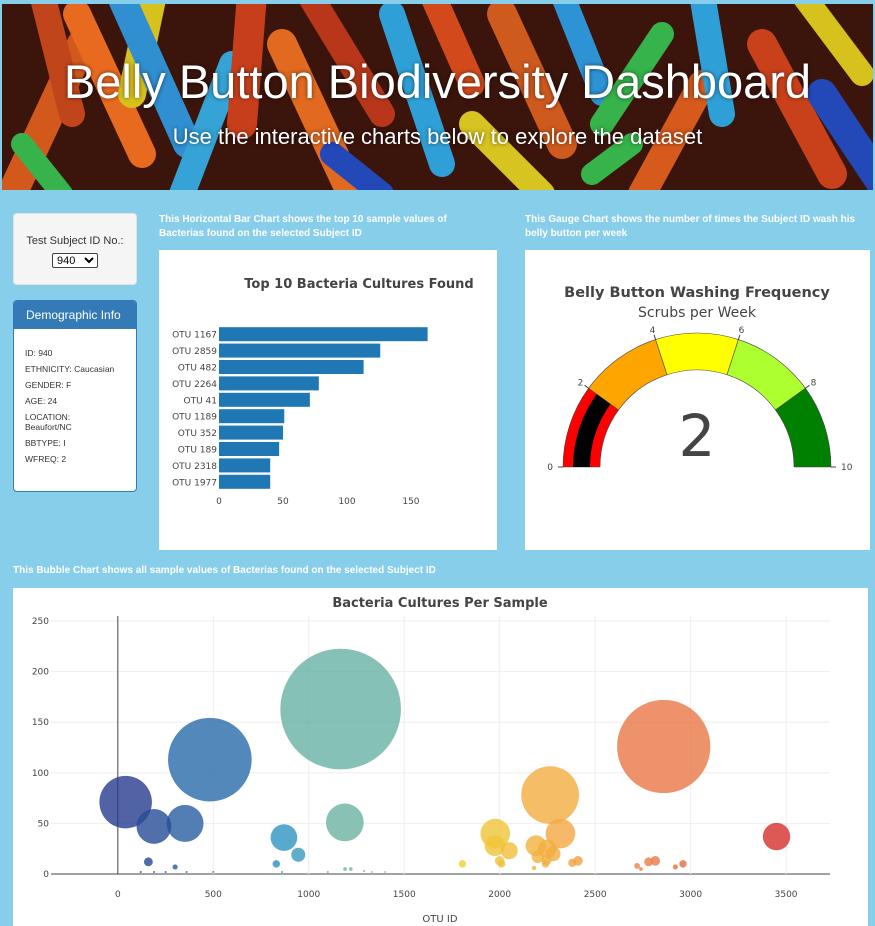 The image size is (875, 926). Describe the element at coordinates (814, 383) in the screenshot. I see `gauge-tick-label: 8` at that location.